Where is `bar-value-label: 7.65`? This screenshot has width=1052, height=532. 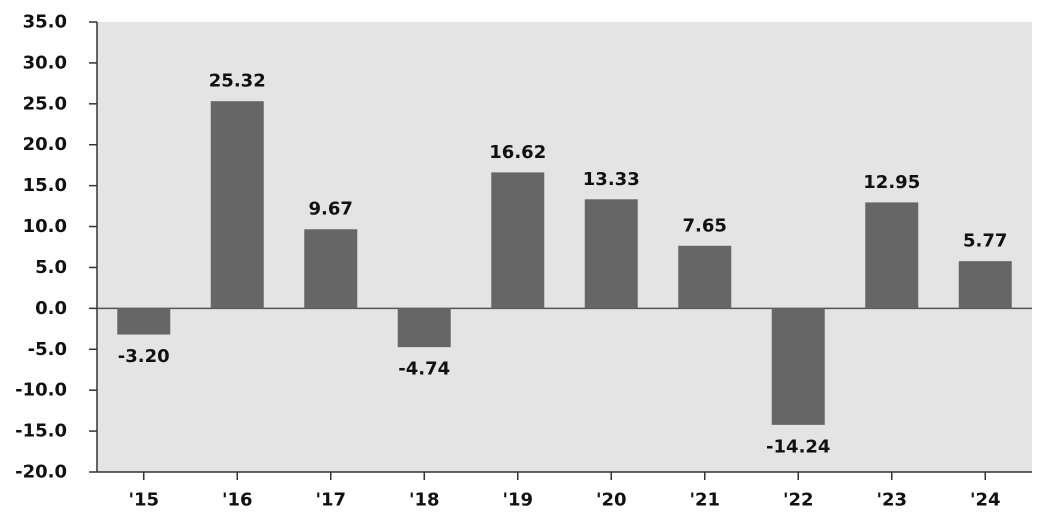 bar-value-label: 7.65 is located at coordinates (705, 225).